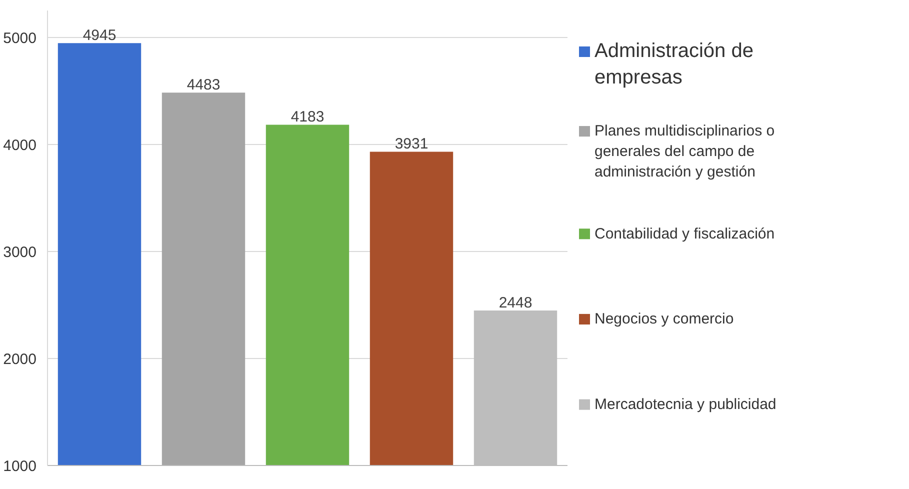 Image resolution: width=909 pixels, height=489 pixels. Describe the element at coordinates (411, 144) in the screenshot. I see `data-label: 3931` at that location.